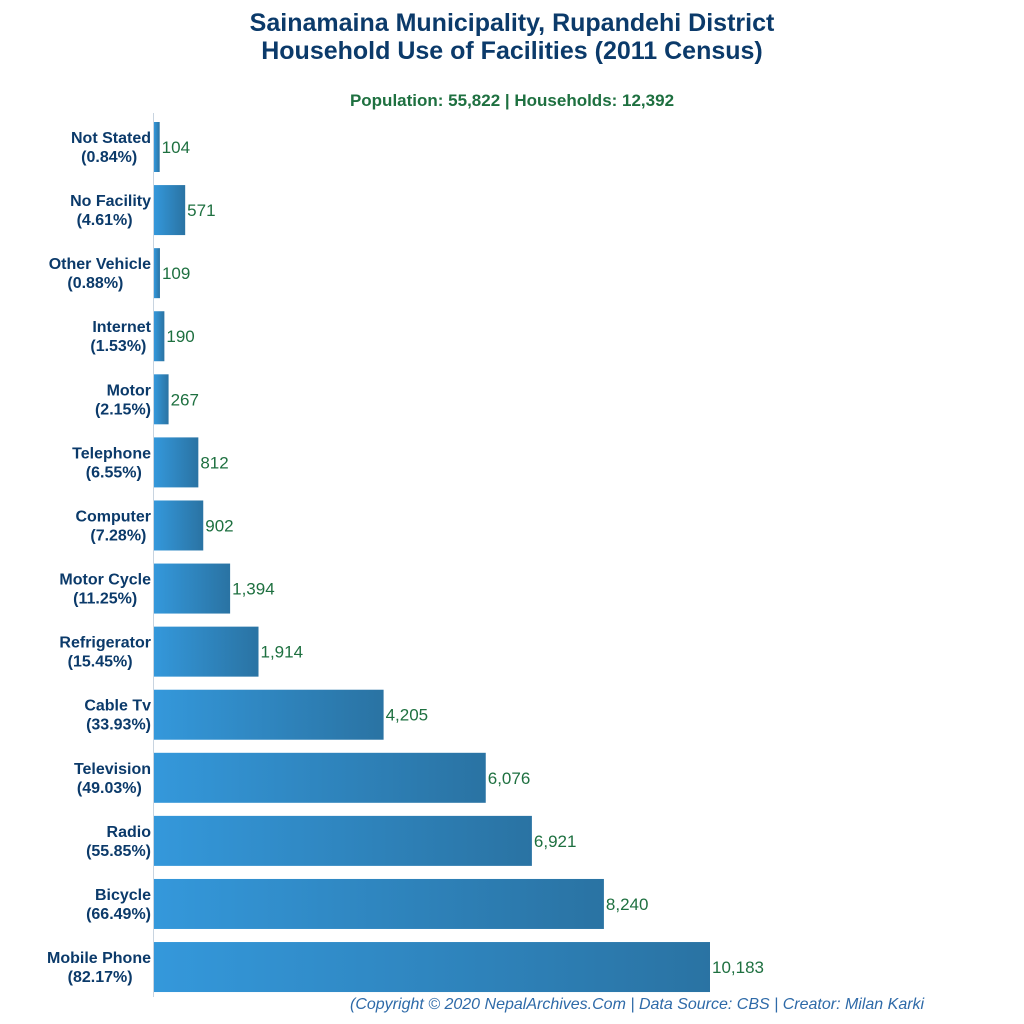 This screenshot has height=1024, width=1024. What do you see at coordinates (110, 201) in the screenshot?
I see `category-label: No Facility` at bounding box center [110, 201].